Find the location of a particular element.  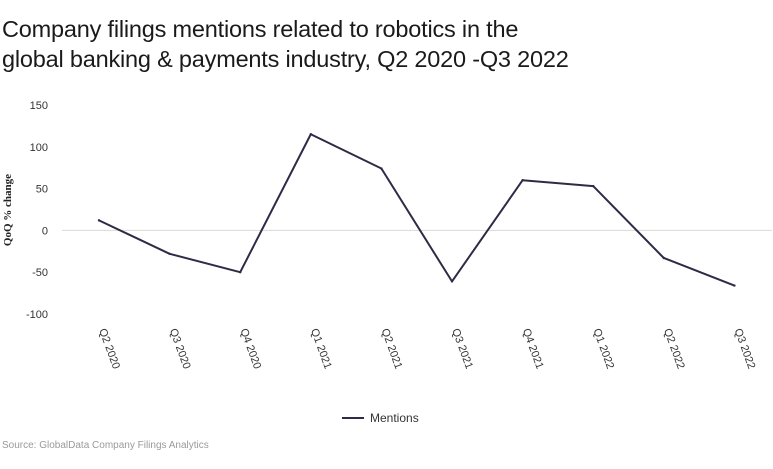

x-tick-label: Q2 2020 is located at coordinates (109, 349).